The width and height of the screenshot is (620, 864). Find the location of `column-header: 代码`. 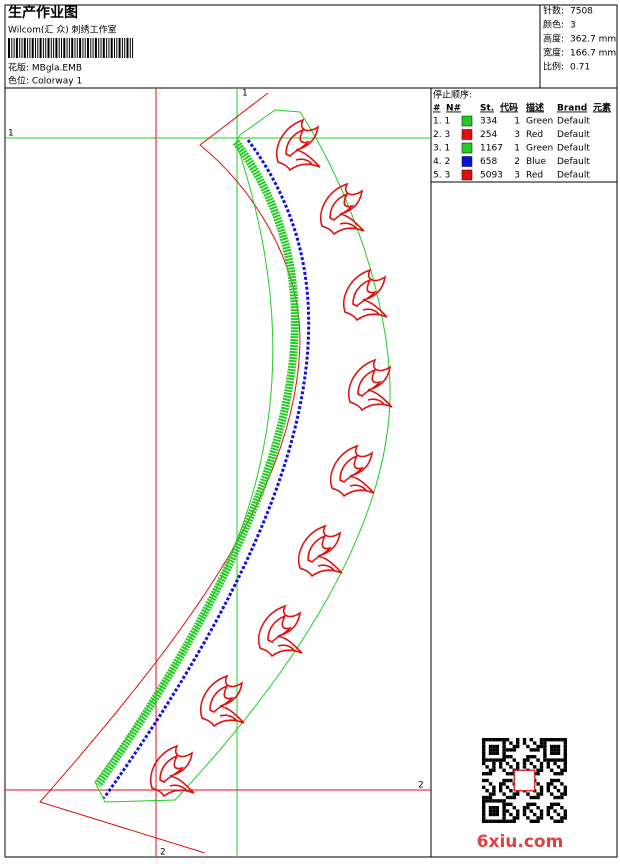

column-header: 代码 is located at coordinates (508, 108).